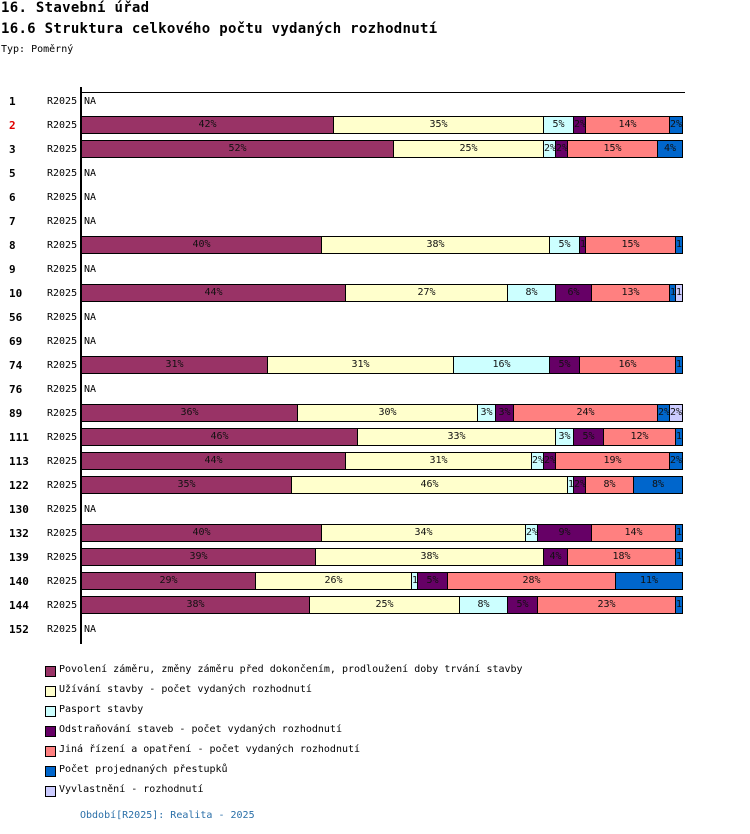 This screenshot has height=834, width=750. What do you see at coordinates (12, 197) in the screenshot?
I see `row-id-label: 6` at bounding box center [12, 197].